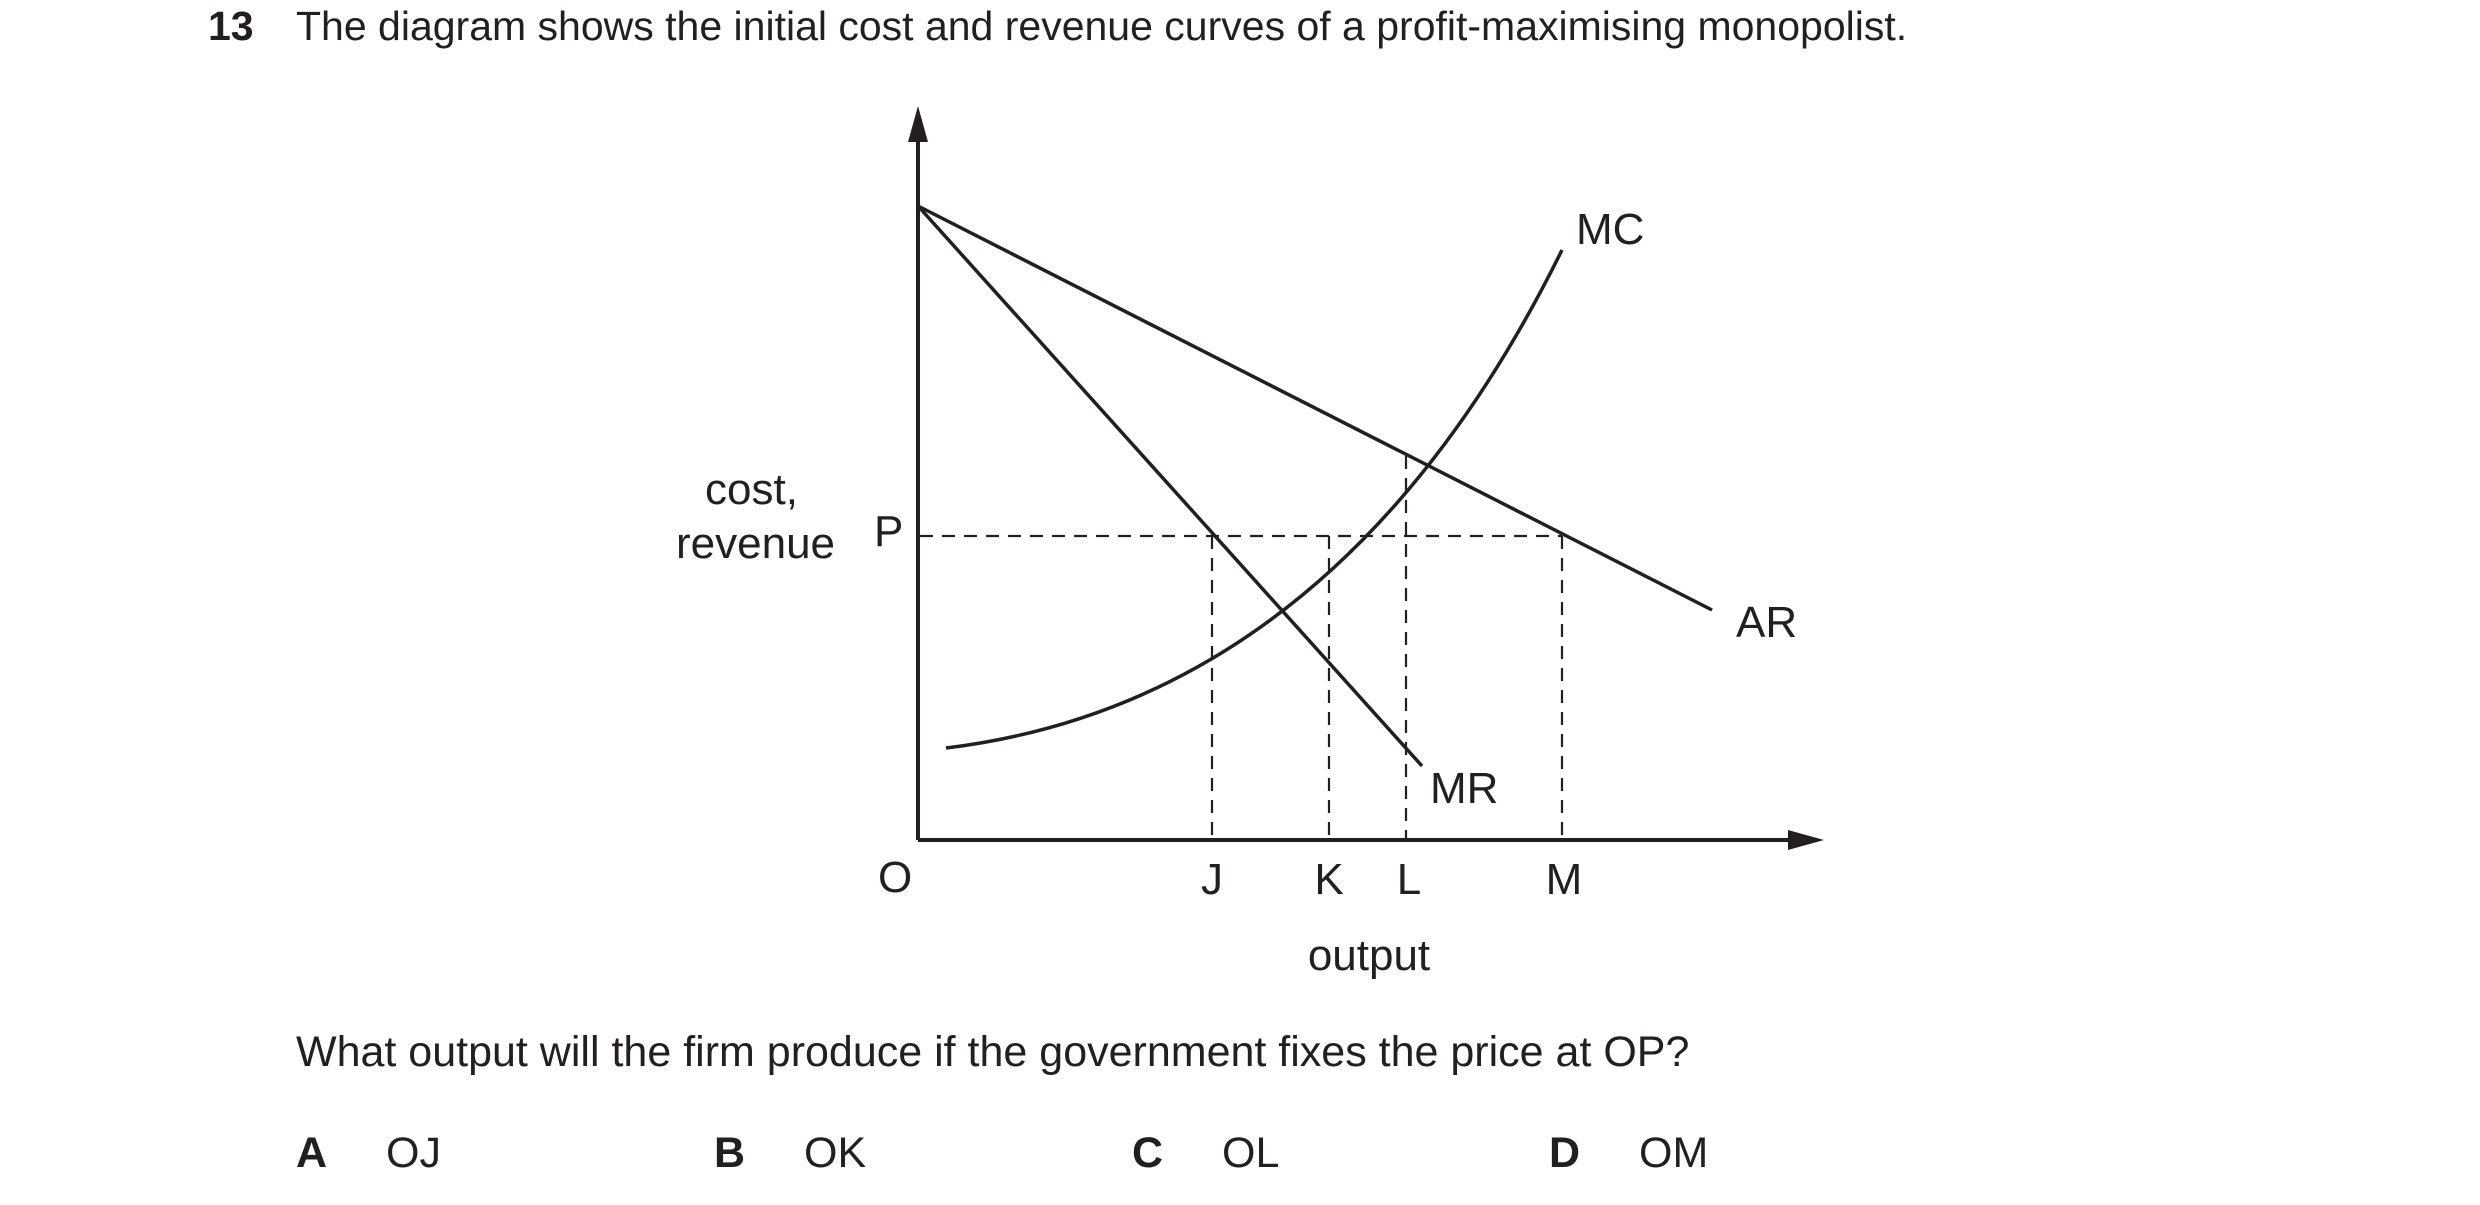 Image resolution: width=2480 pixels, height=1205 pixels. I want to click on option-d-text: OM, so click(1674, 1153).